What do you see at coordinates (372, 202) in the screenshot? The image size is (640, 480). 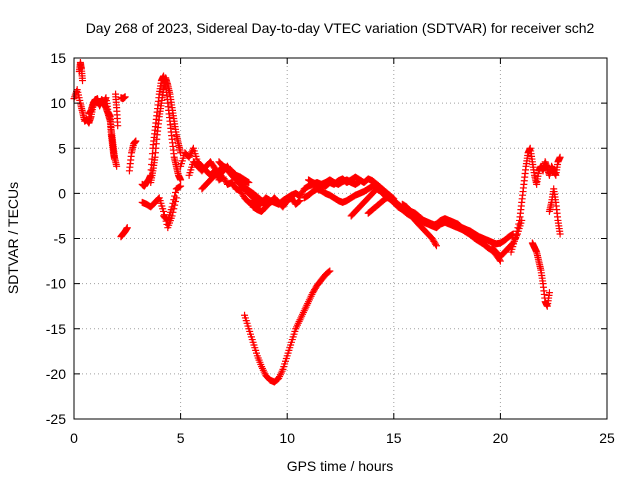 I see `series-seg19` at bounding box center [372, 202].